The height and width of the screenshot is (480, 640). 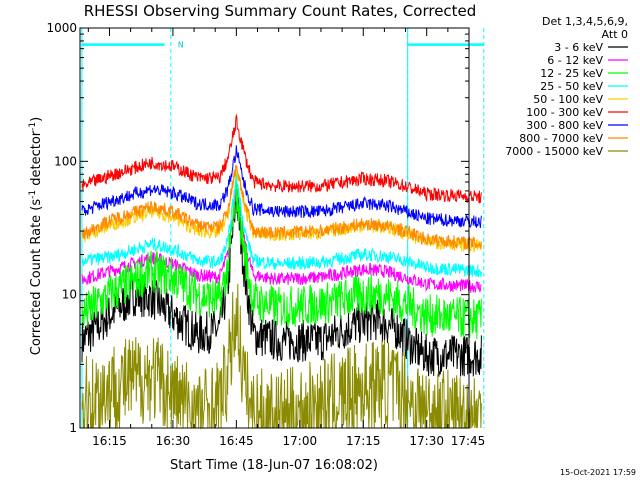 I want to click on y-tick-label: 10, so click(x=69, y=295).